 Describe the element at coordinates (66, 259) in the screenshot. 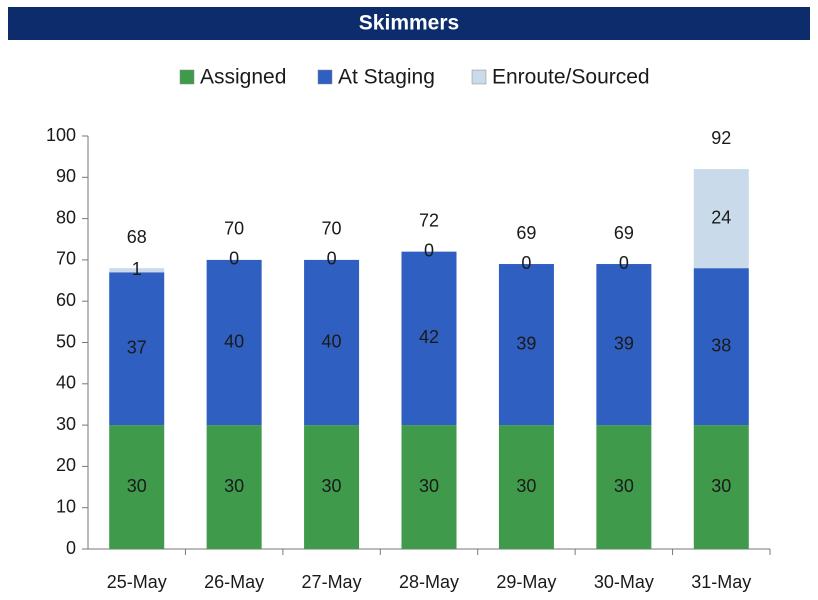

I see `y-tick-label: 70` at that location.